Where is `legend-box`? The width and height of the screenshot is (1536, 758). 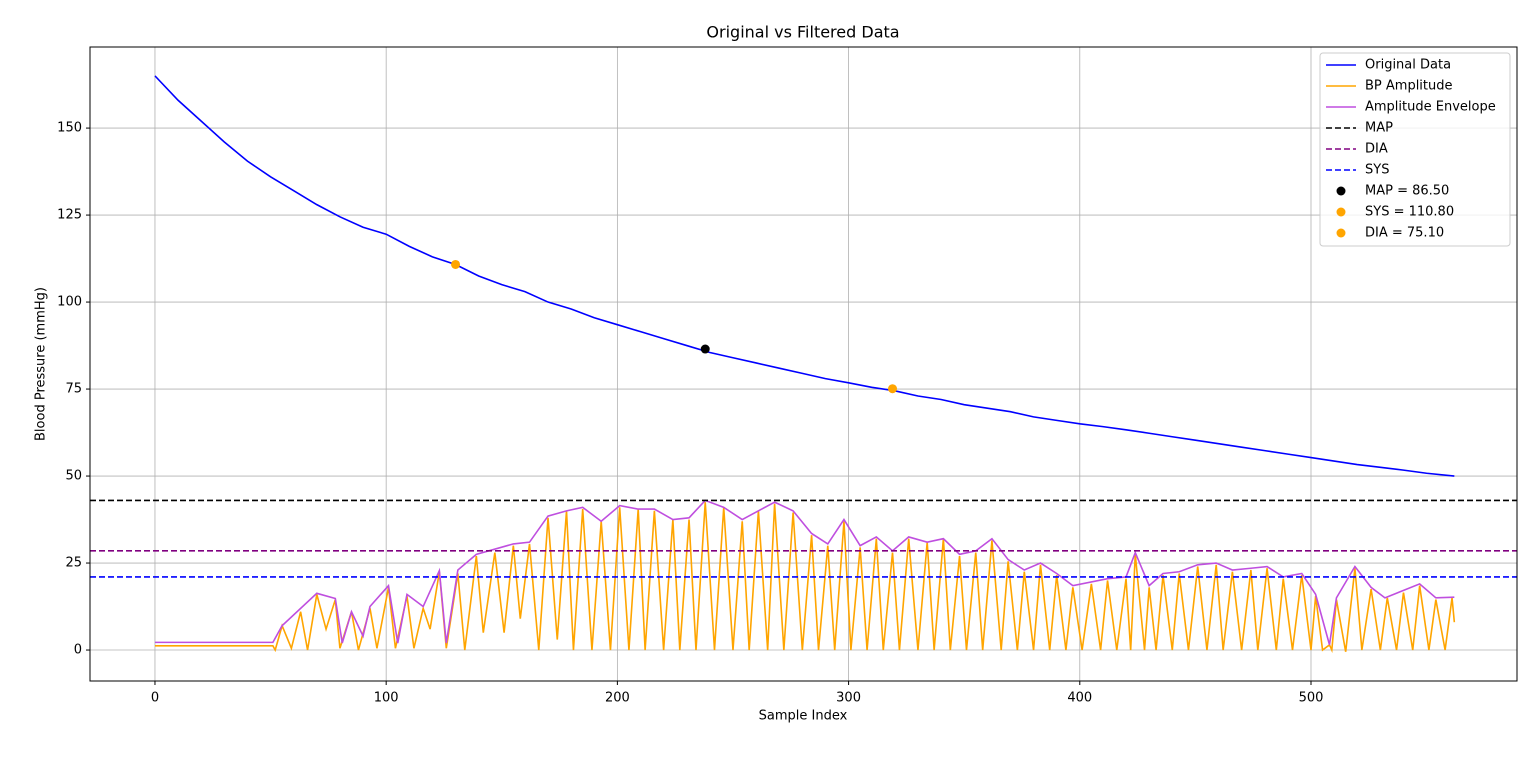 legend-box is located at coordinates (1415, 149).